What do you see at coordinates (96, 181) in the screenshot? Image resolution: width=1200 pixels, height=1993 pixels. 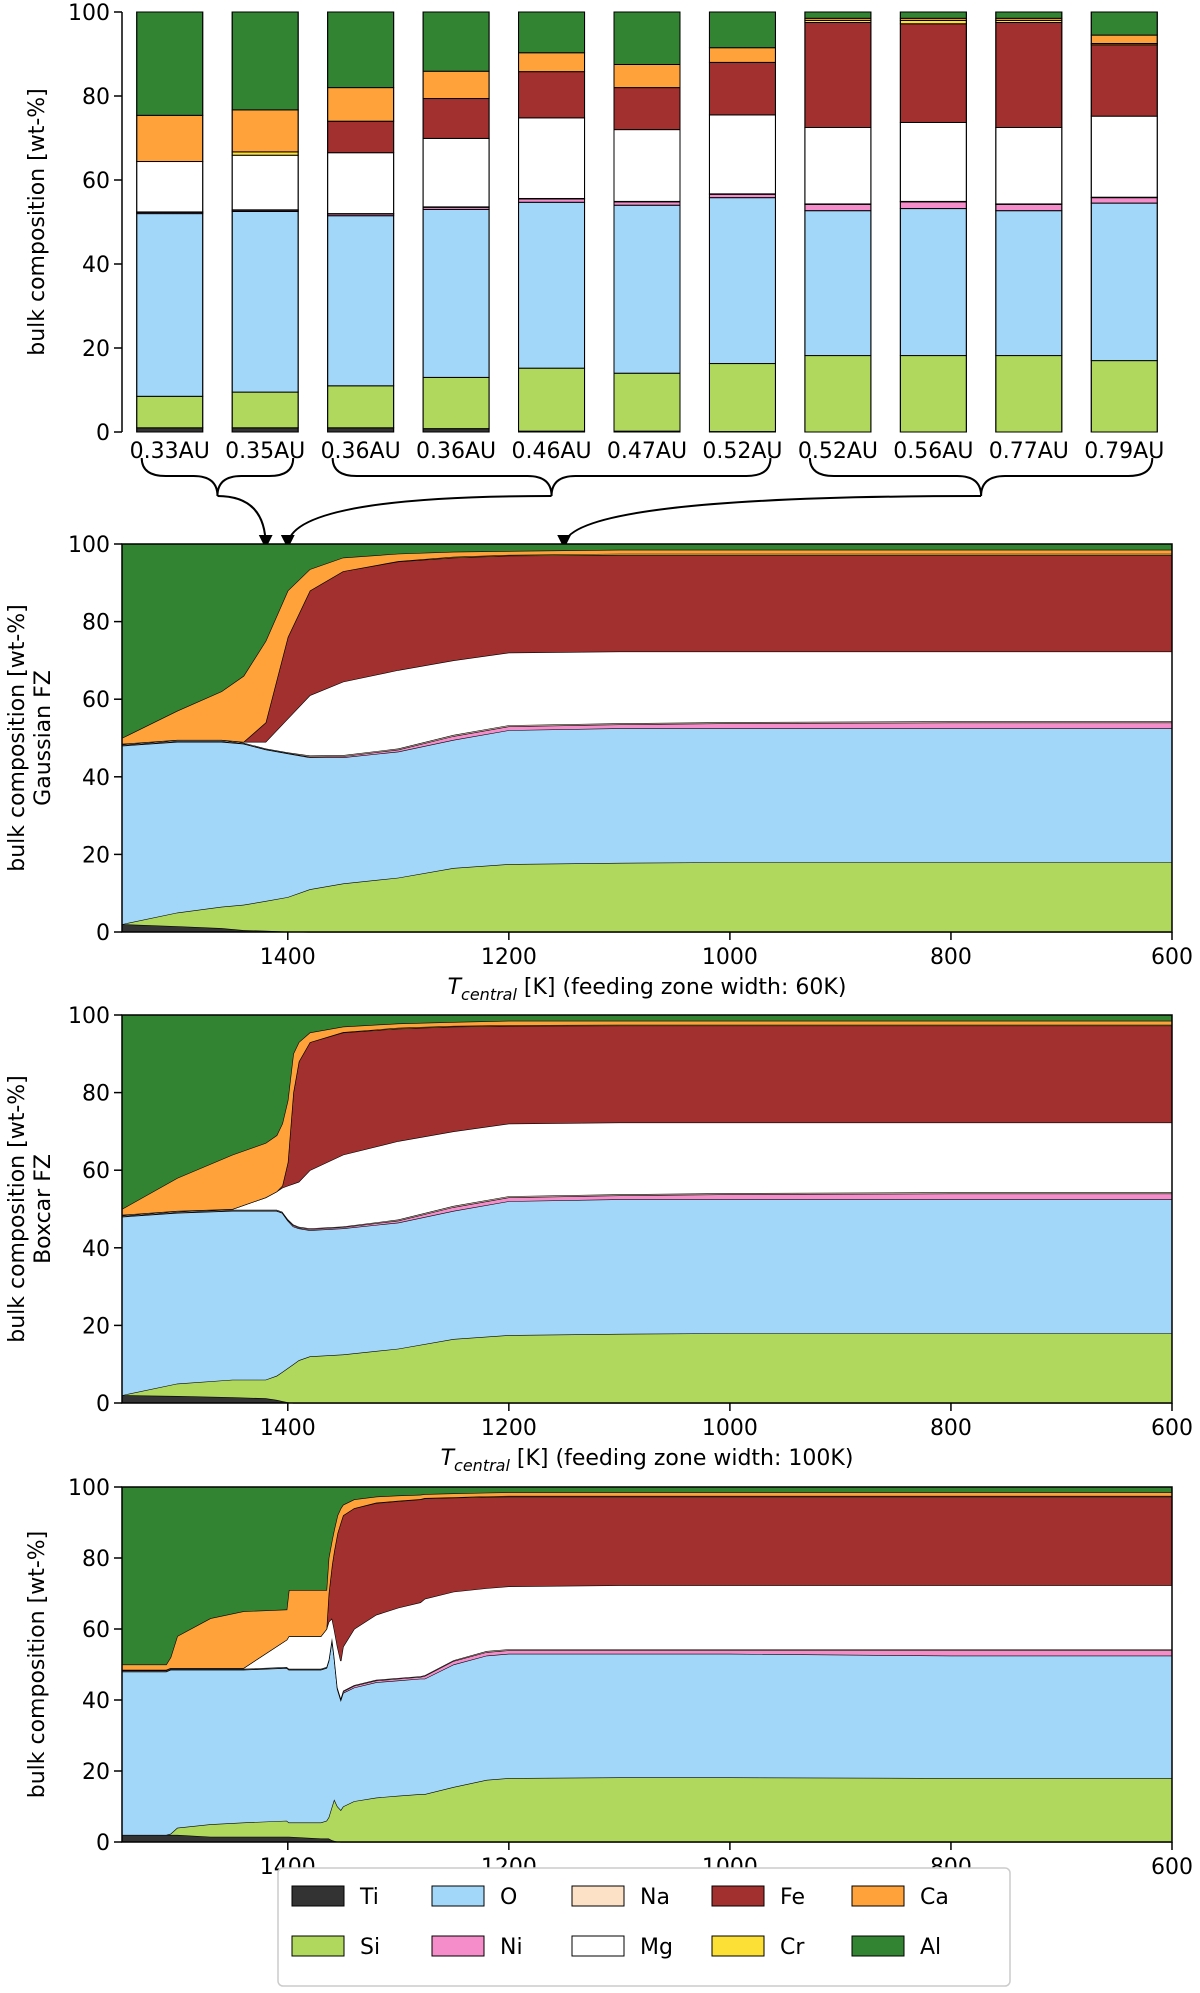 I see `y-tick-label: 60` at bounding box center [96, 181].